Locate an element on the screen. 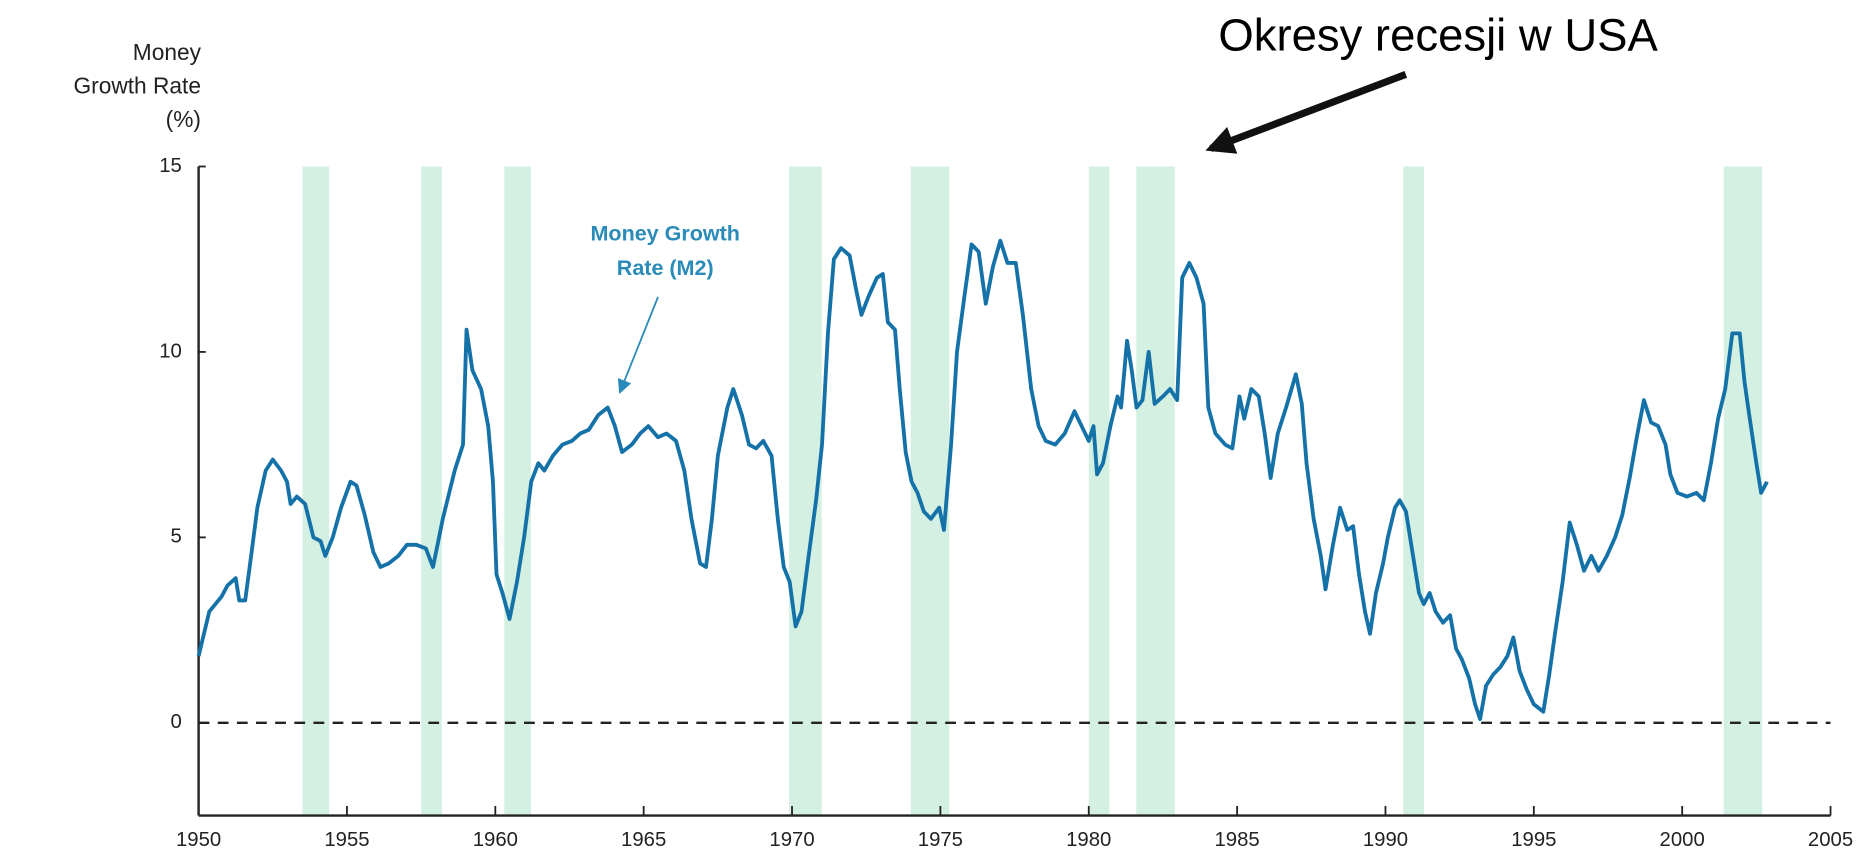  x-tick-label: 1970 is located at coordinates (791, 840).